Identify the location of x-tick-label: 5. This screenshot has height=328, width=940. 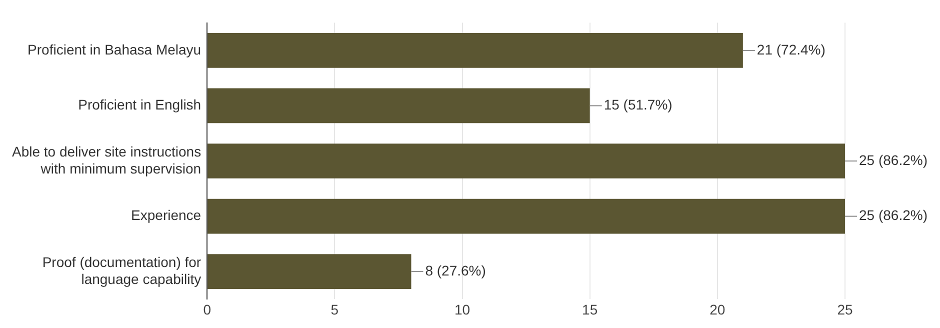
(334, 309).